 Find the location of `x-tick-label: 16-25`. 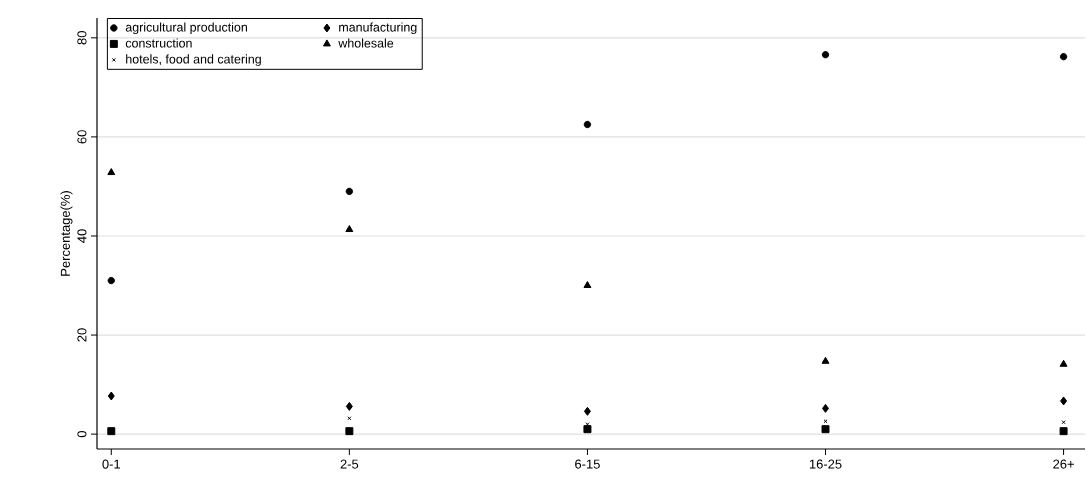

x-tick-label: 16-25 is located at coordinates (825, 464).